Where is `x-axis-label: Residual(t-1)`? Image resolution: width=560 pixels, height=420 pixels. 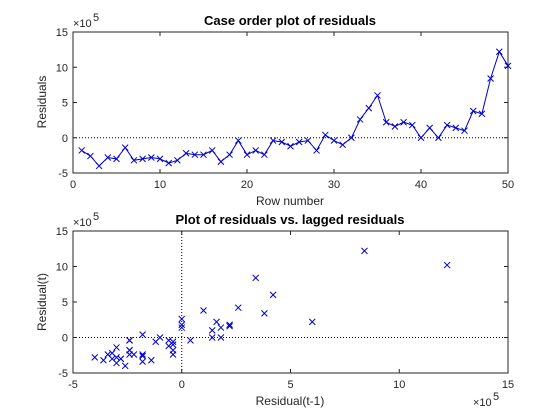 x-axis-label: Residual(t-1) is located at coordinates (290, 401).